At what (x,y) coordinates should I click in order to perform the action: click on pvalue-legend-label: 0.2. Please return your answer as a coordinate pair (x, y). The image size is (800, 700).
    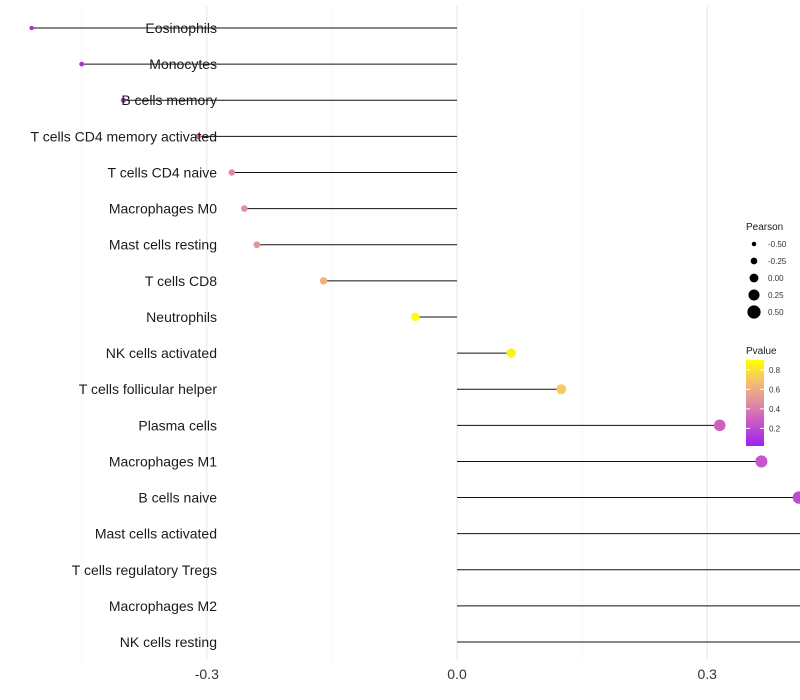
    Looking at the image, I should click on (775, 428).